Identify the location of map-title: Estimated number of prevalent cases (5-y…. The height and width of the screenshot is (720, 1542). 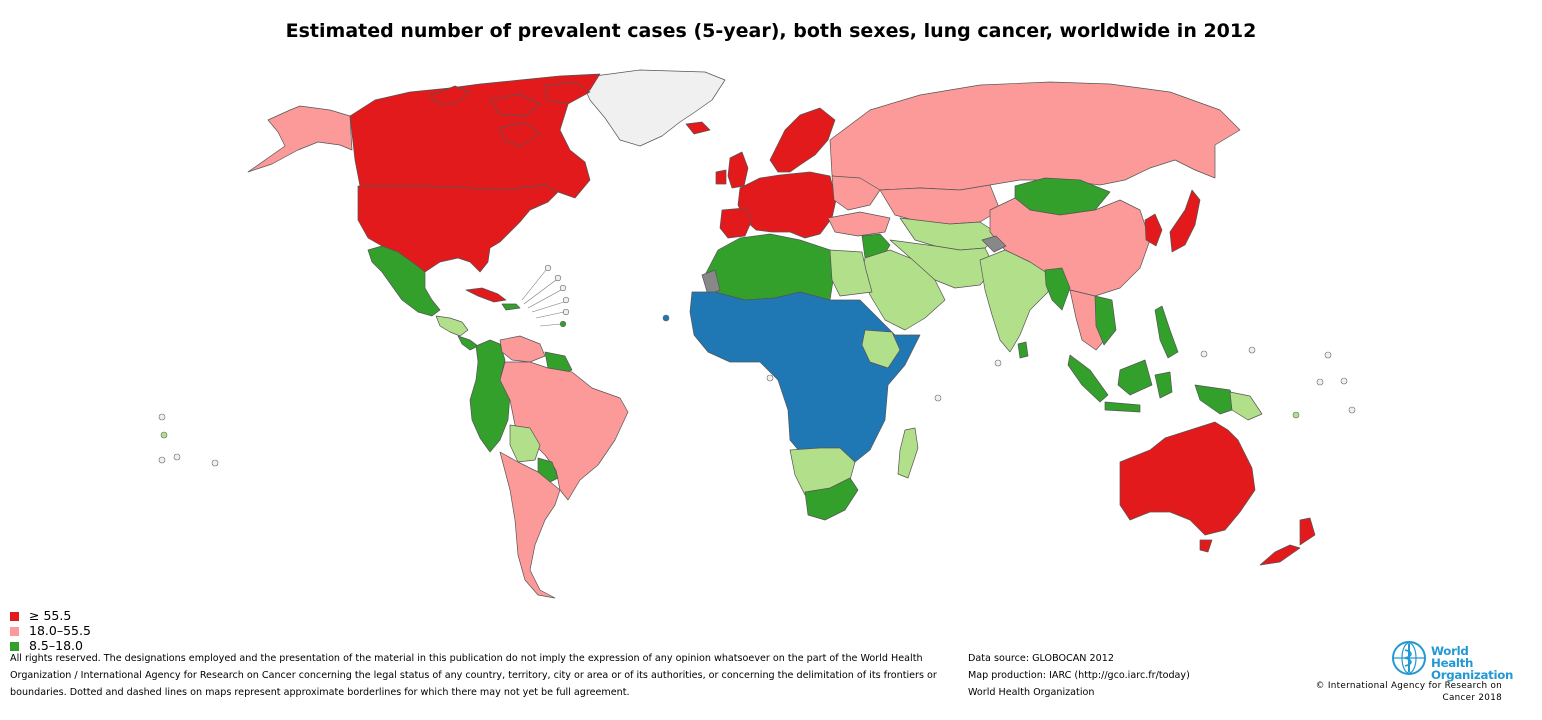
(771, 31).